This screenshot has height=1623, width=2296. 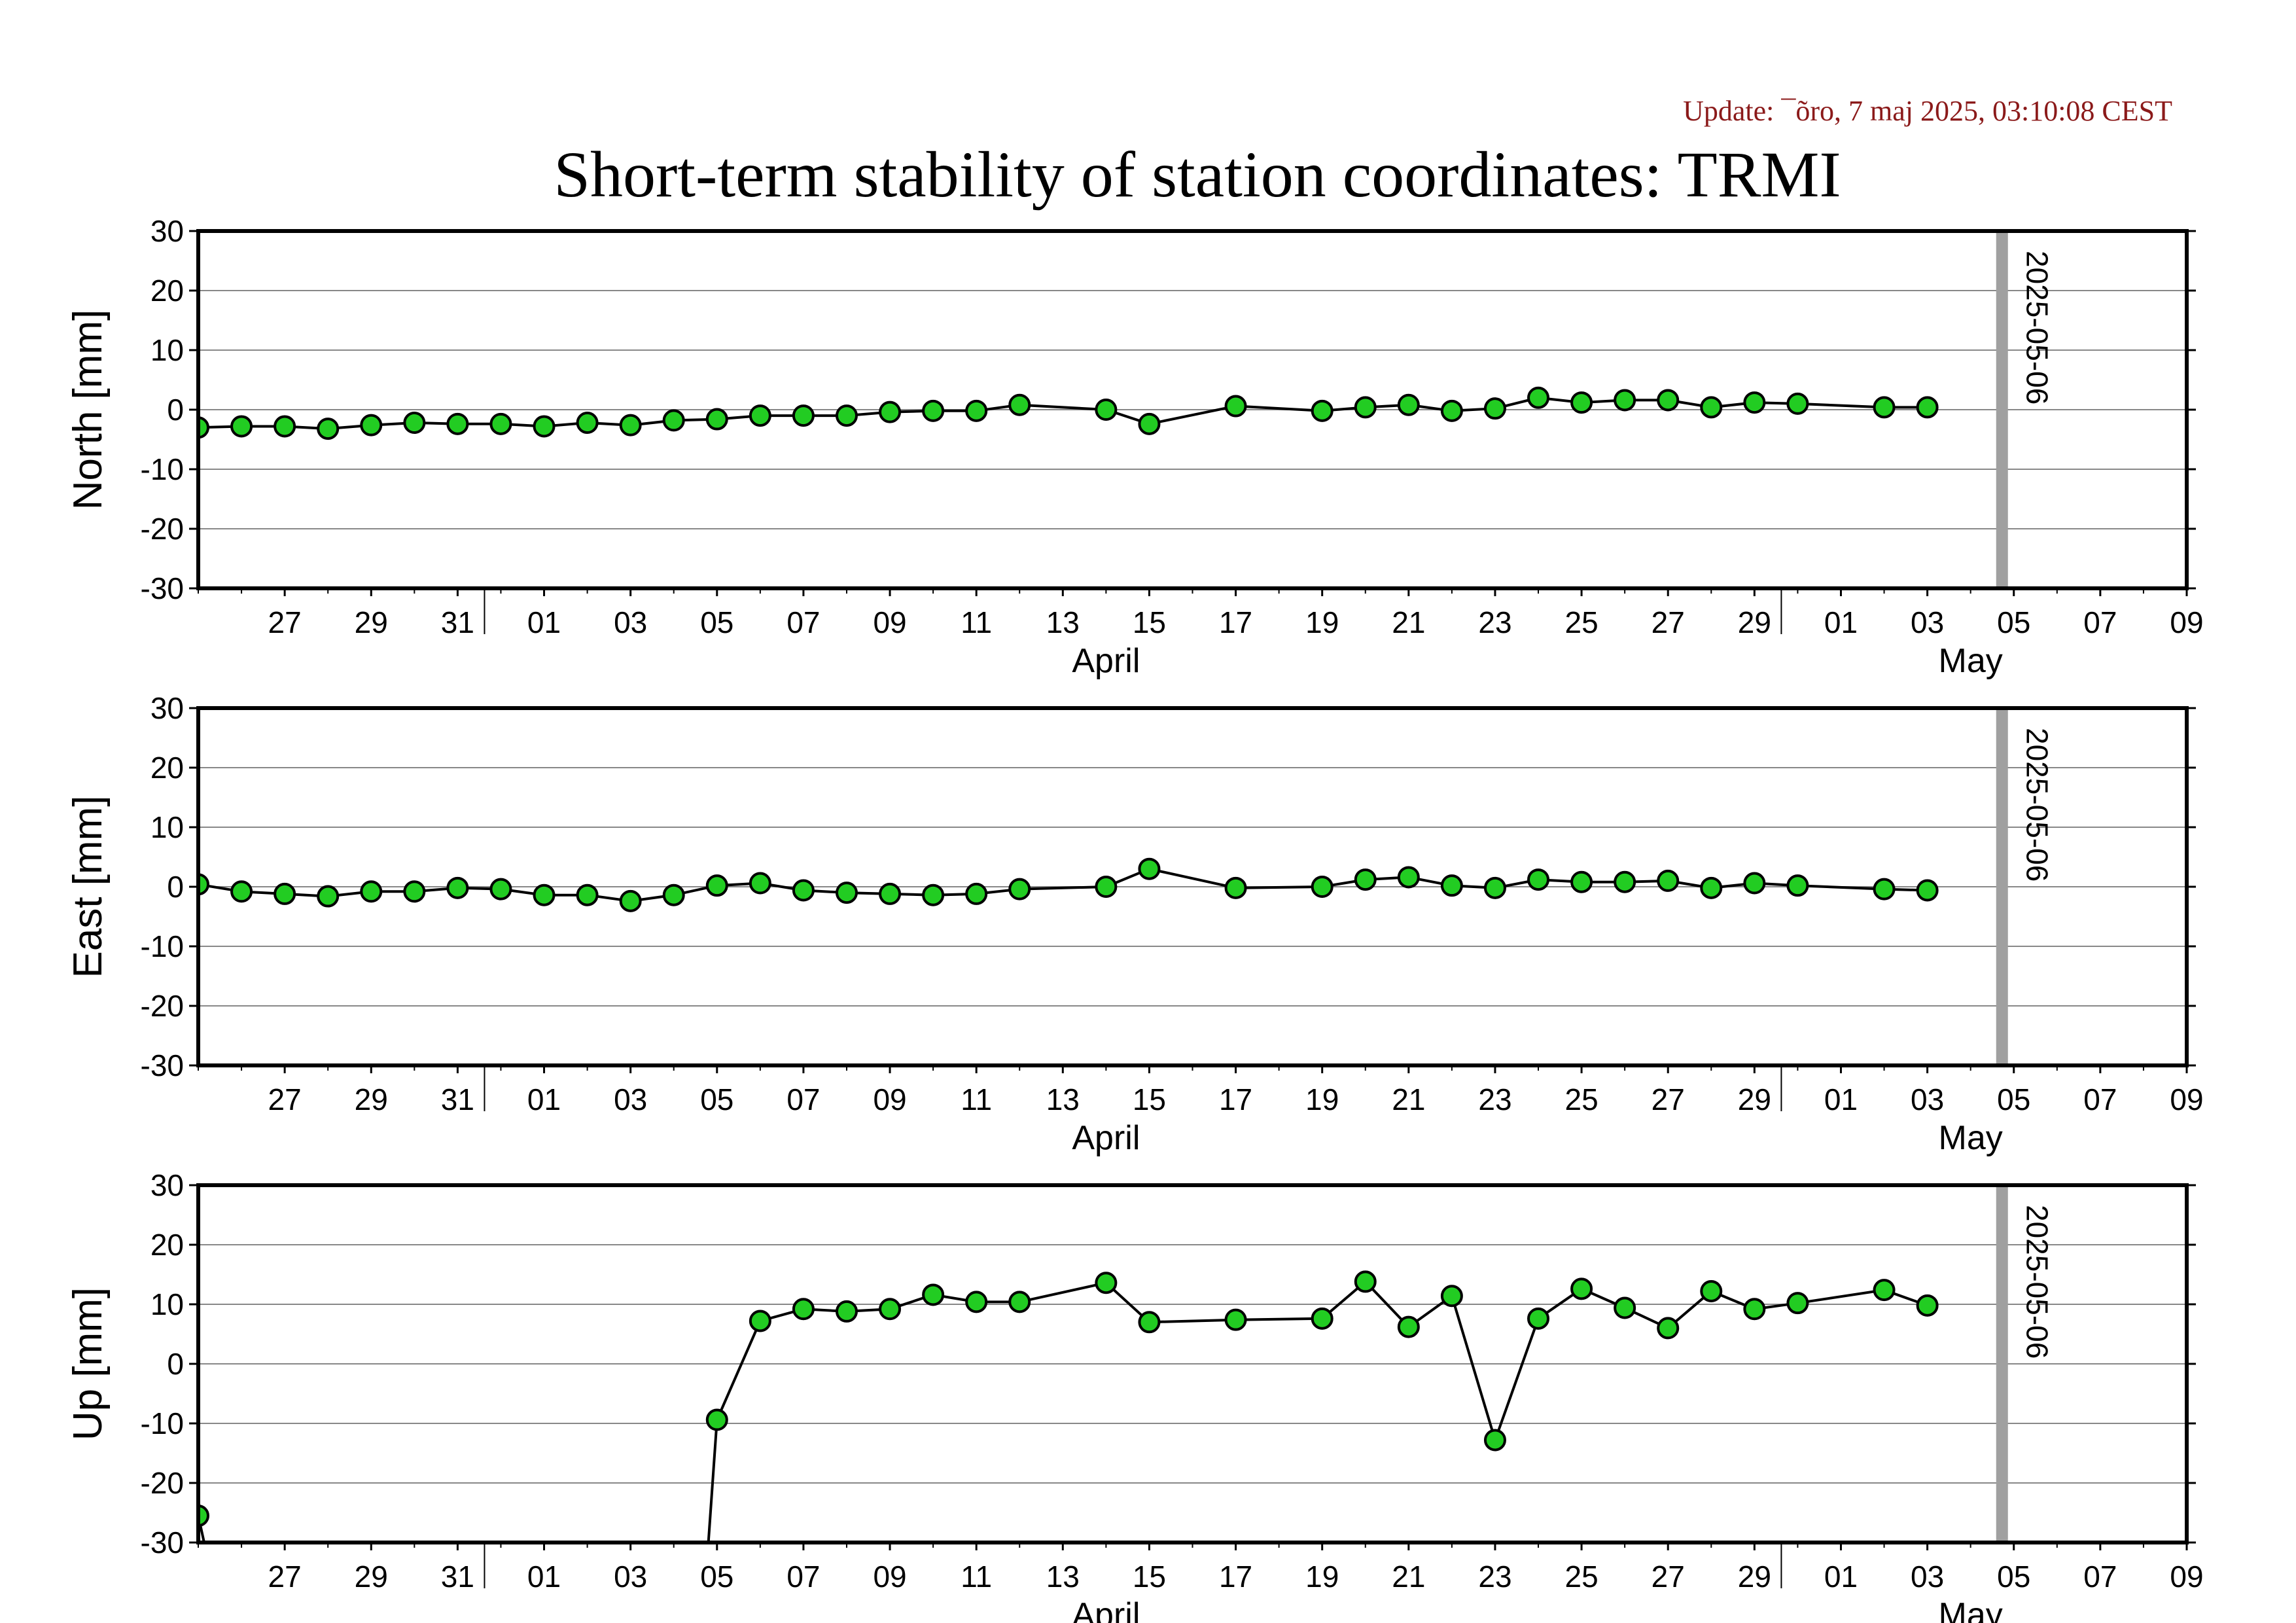 I want to click on y-tick-label: 10, so click(x=167, y=350).